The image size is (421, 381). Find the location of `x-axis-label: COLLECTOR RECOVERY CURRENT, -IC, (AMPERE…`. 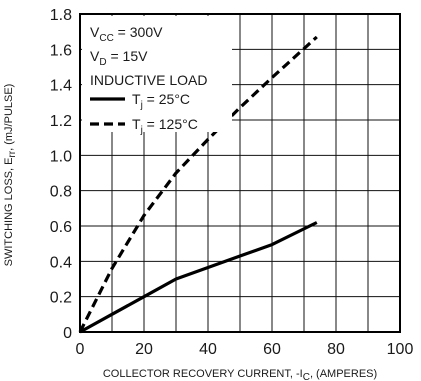

x-axis-label: COLLECTOR RECOVERY CURRENT, -IC, (AMPERE… is located at coordinates (240, 374).